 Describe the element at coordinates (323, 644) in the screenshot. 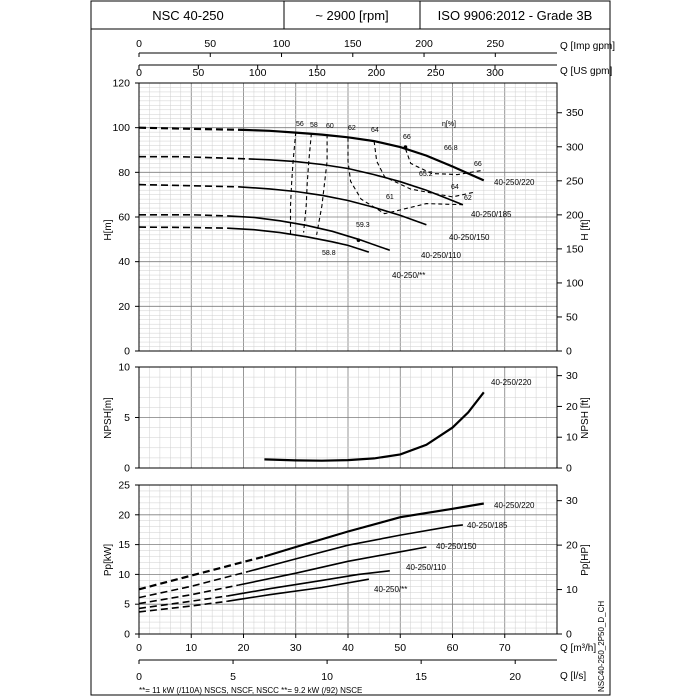

I see `m3h-ticks: 0 10 20 30 40 50 60 70` at that location.